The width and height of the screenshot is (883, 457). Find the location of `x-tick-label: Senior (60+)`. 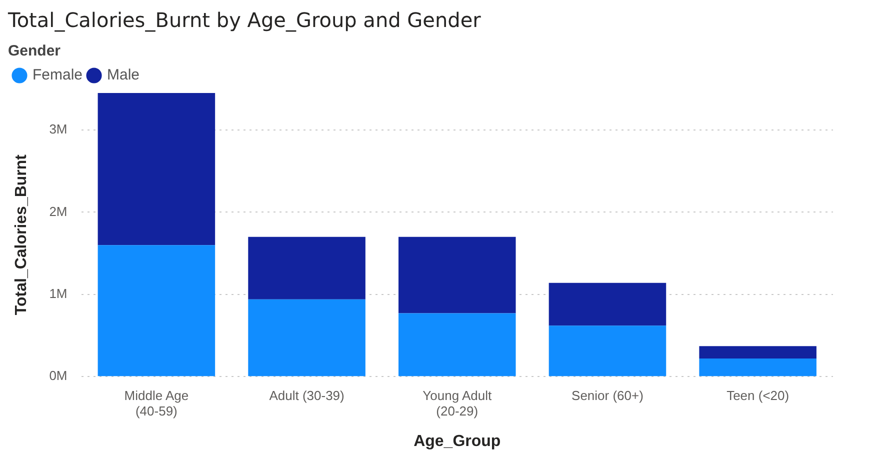

x-tick-label: Senior (60+) is located at coordinates (608, 395).